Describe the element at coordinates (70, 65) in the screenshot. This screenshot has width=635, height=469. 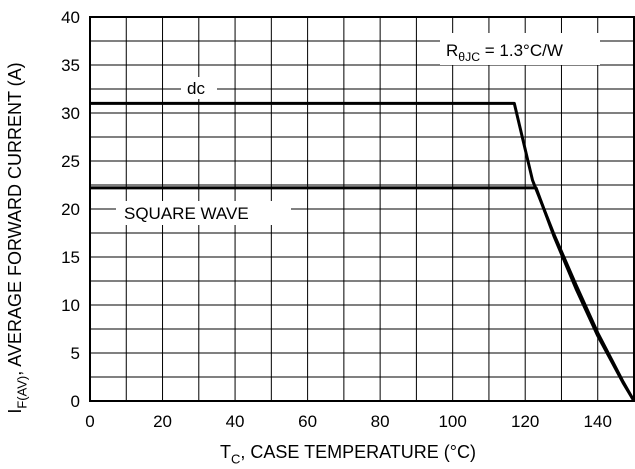
I see `y-tick-label: 35` at that location.